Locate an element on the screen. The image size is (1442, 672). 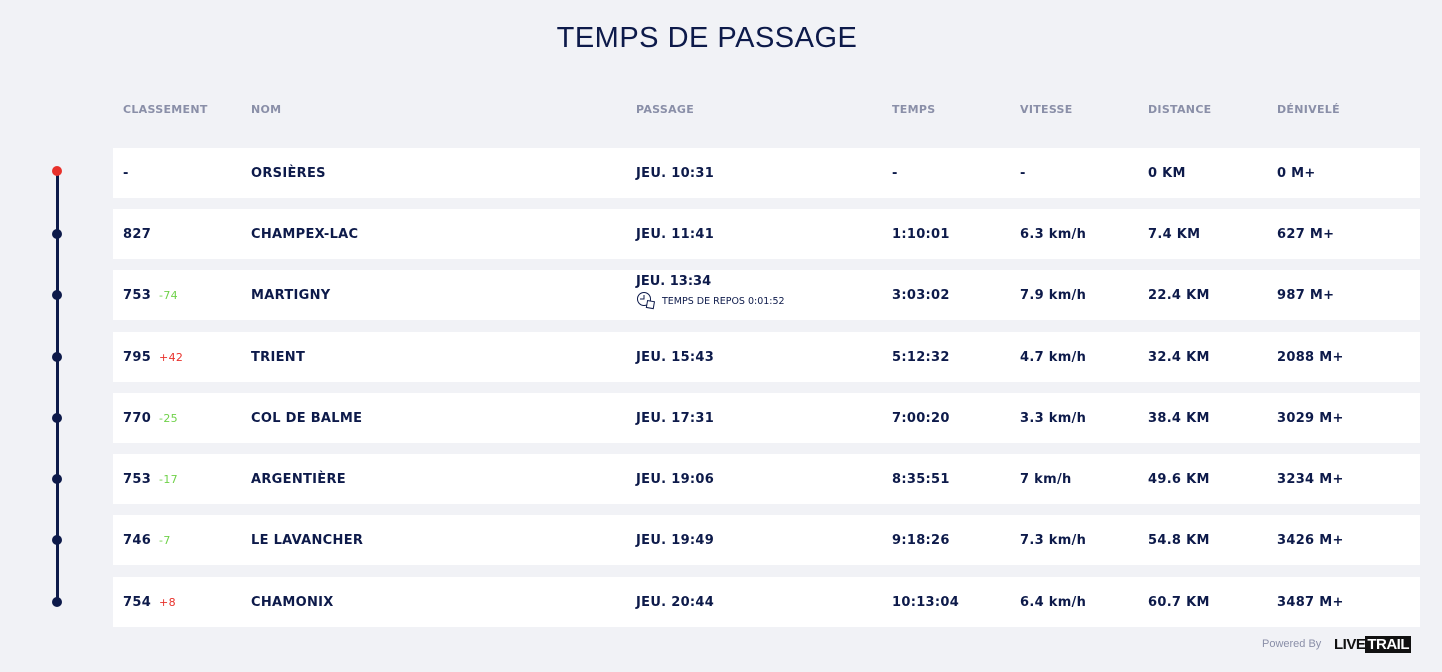
rank-cell: 753 -74 is located at coordinates (150, 295).